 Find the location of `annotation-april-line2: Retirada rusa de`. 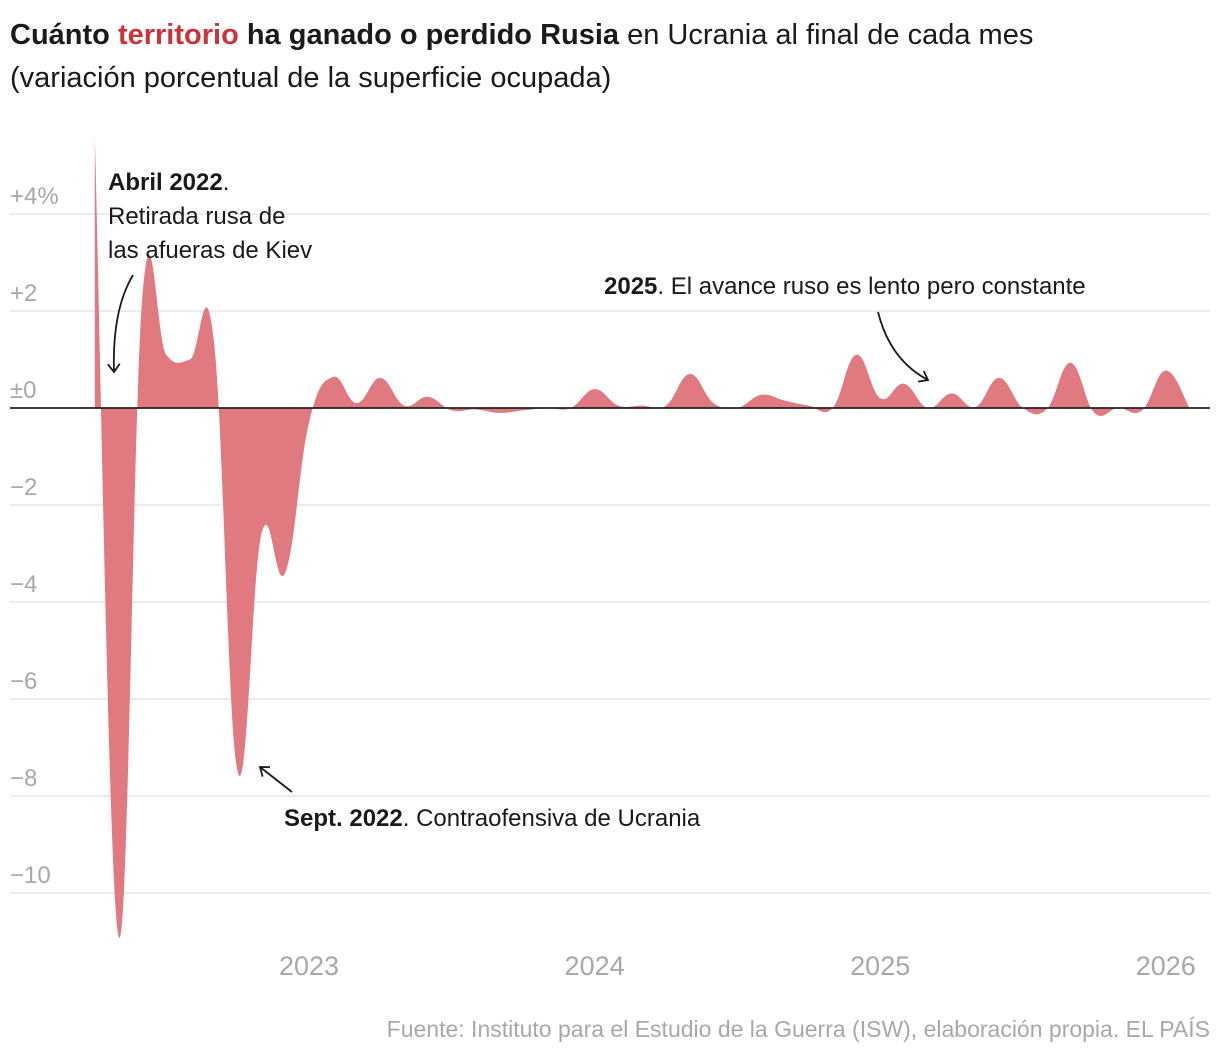

annotation-april-line2: Retirada rusa de is located at coordinates (196, 216).